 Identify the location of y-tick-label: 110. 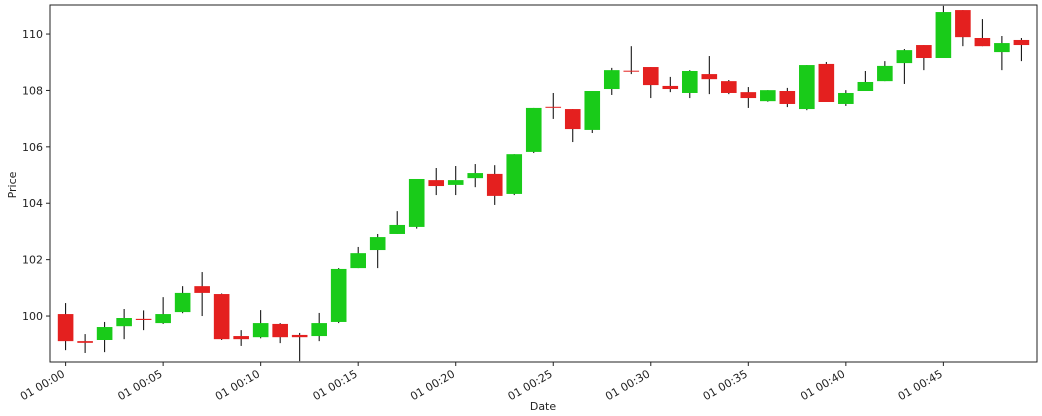
(32, 34).